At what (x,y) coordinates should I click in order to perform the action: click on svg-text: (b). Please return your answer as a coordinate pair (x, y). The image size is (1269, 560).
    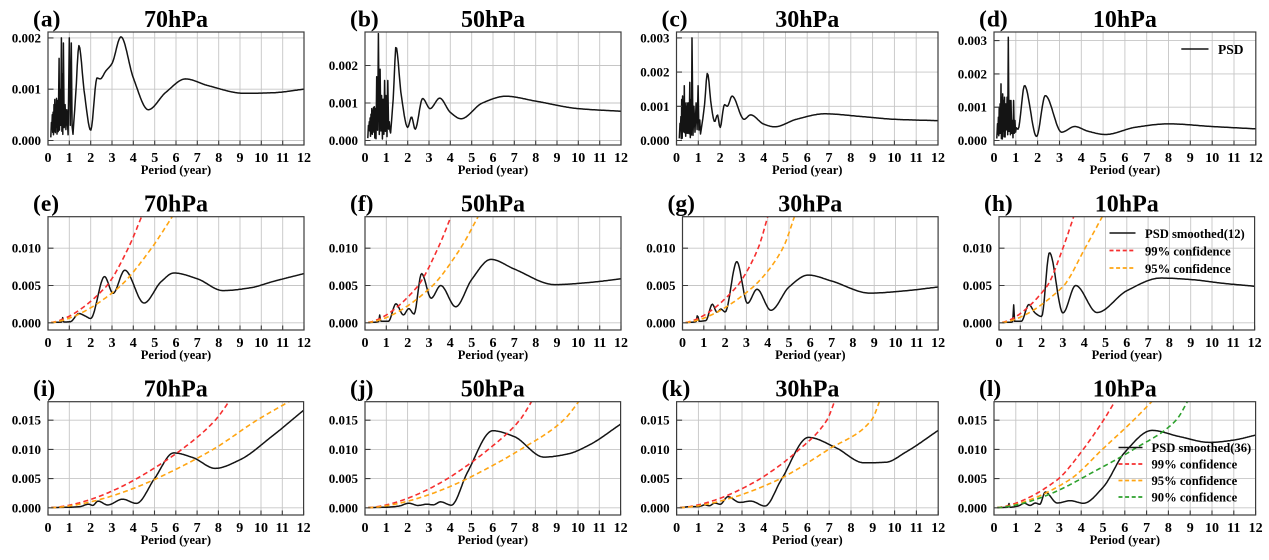
    Looking at the image, I should click on (364, 20).